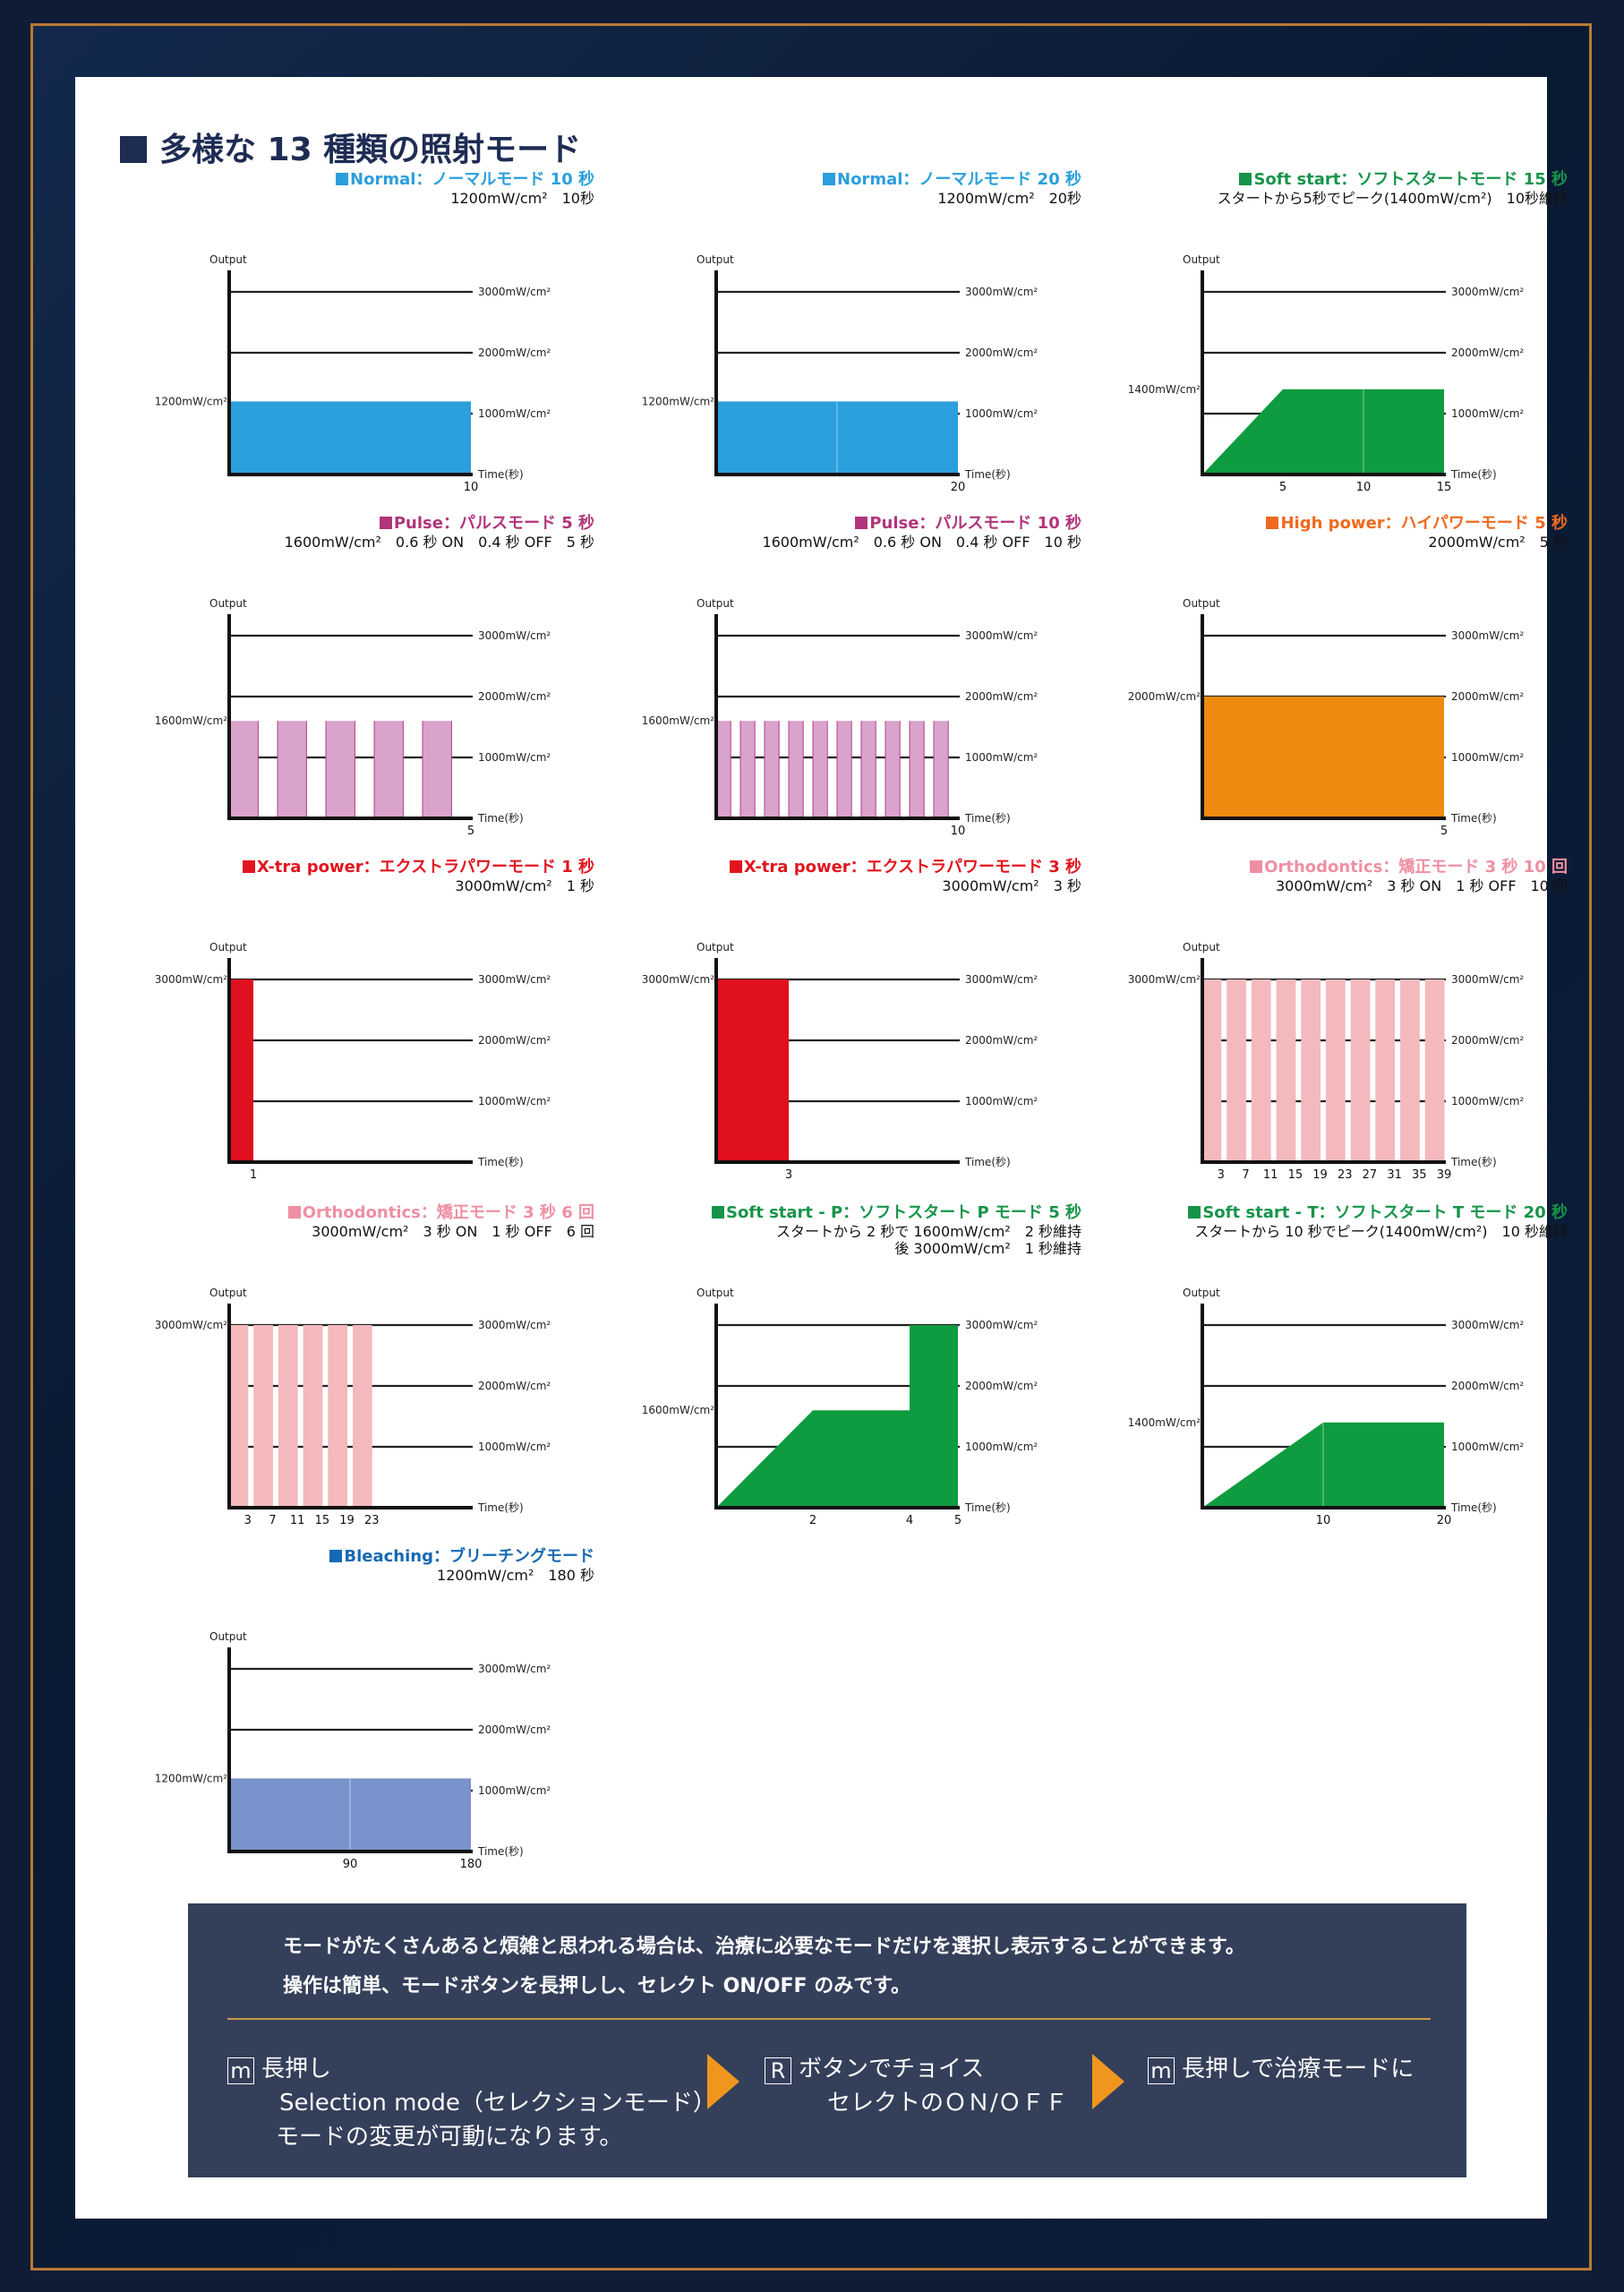 The width and height of the screenshot is (1624, 2292). Describe the element at coordinates (248, 1520) in the screenshot. I see `x-tick-label: 3` at that location.